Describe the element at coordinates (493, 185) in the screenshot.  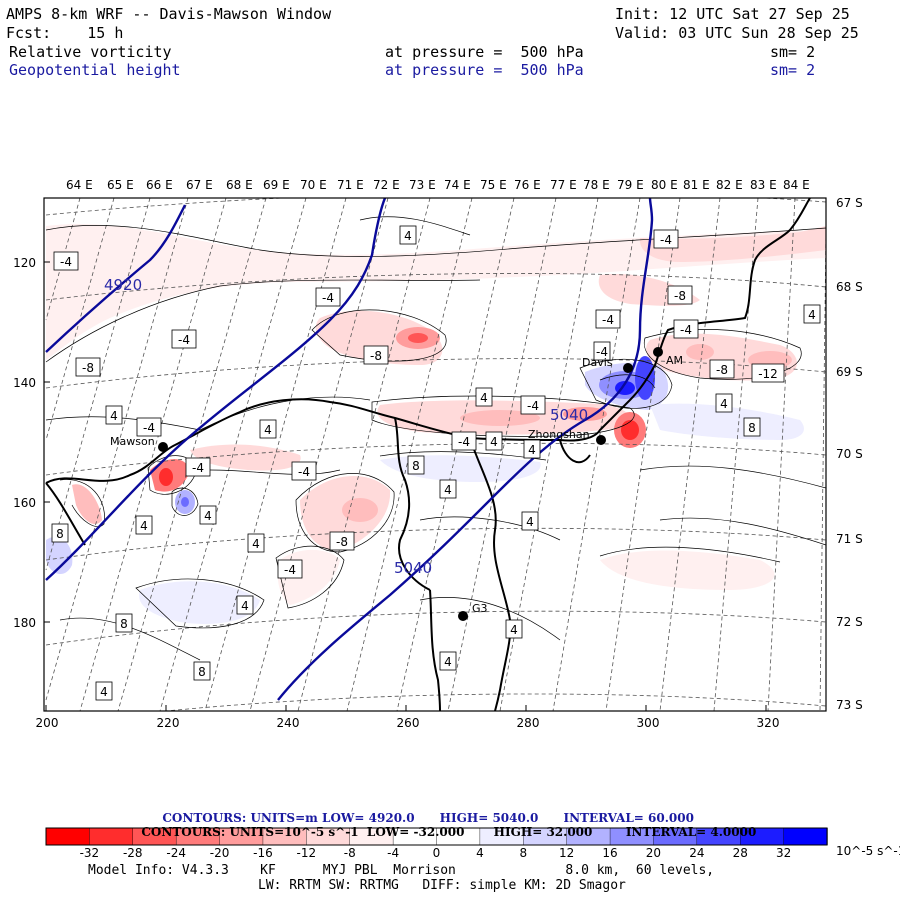
I see `lon-label: 75 E` at that location.